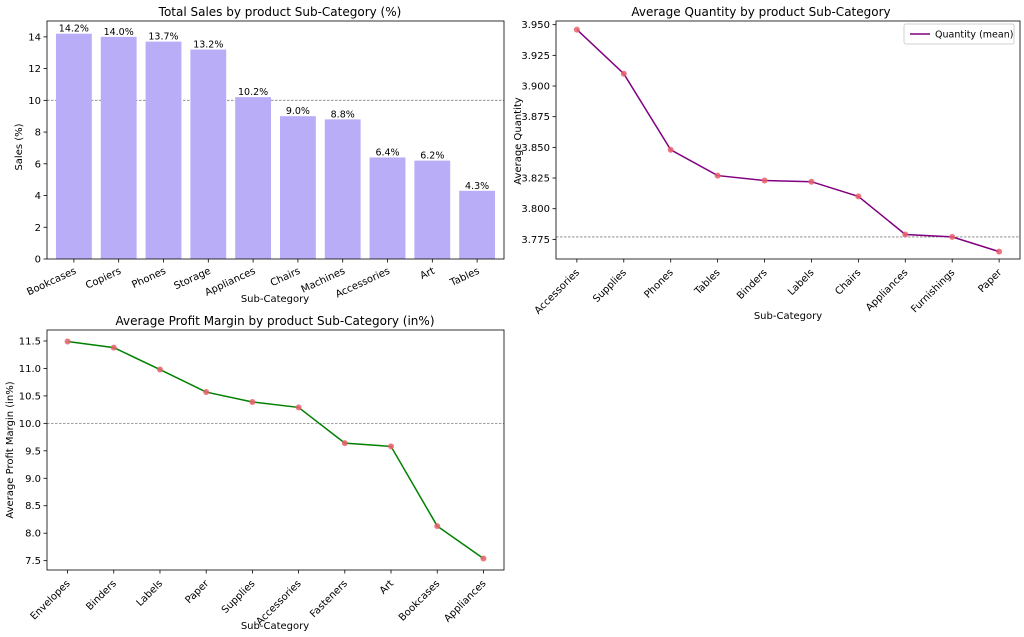 The height and width of the screenshot is (637, 1024). I want to click on data-label: 14.2%, so click(74, 29).